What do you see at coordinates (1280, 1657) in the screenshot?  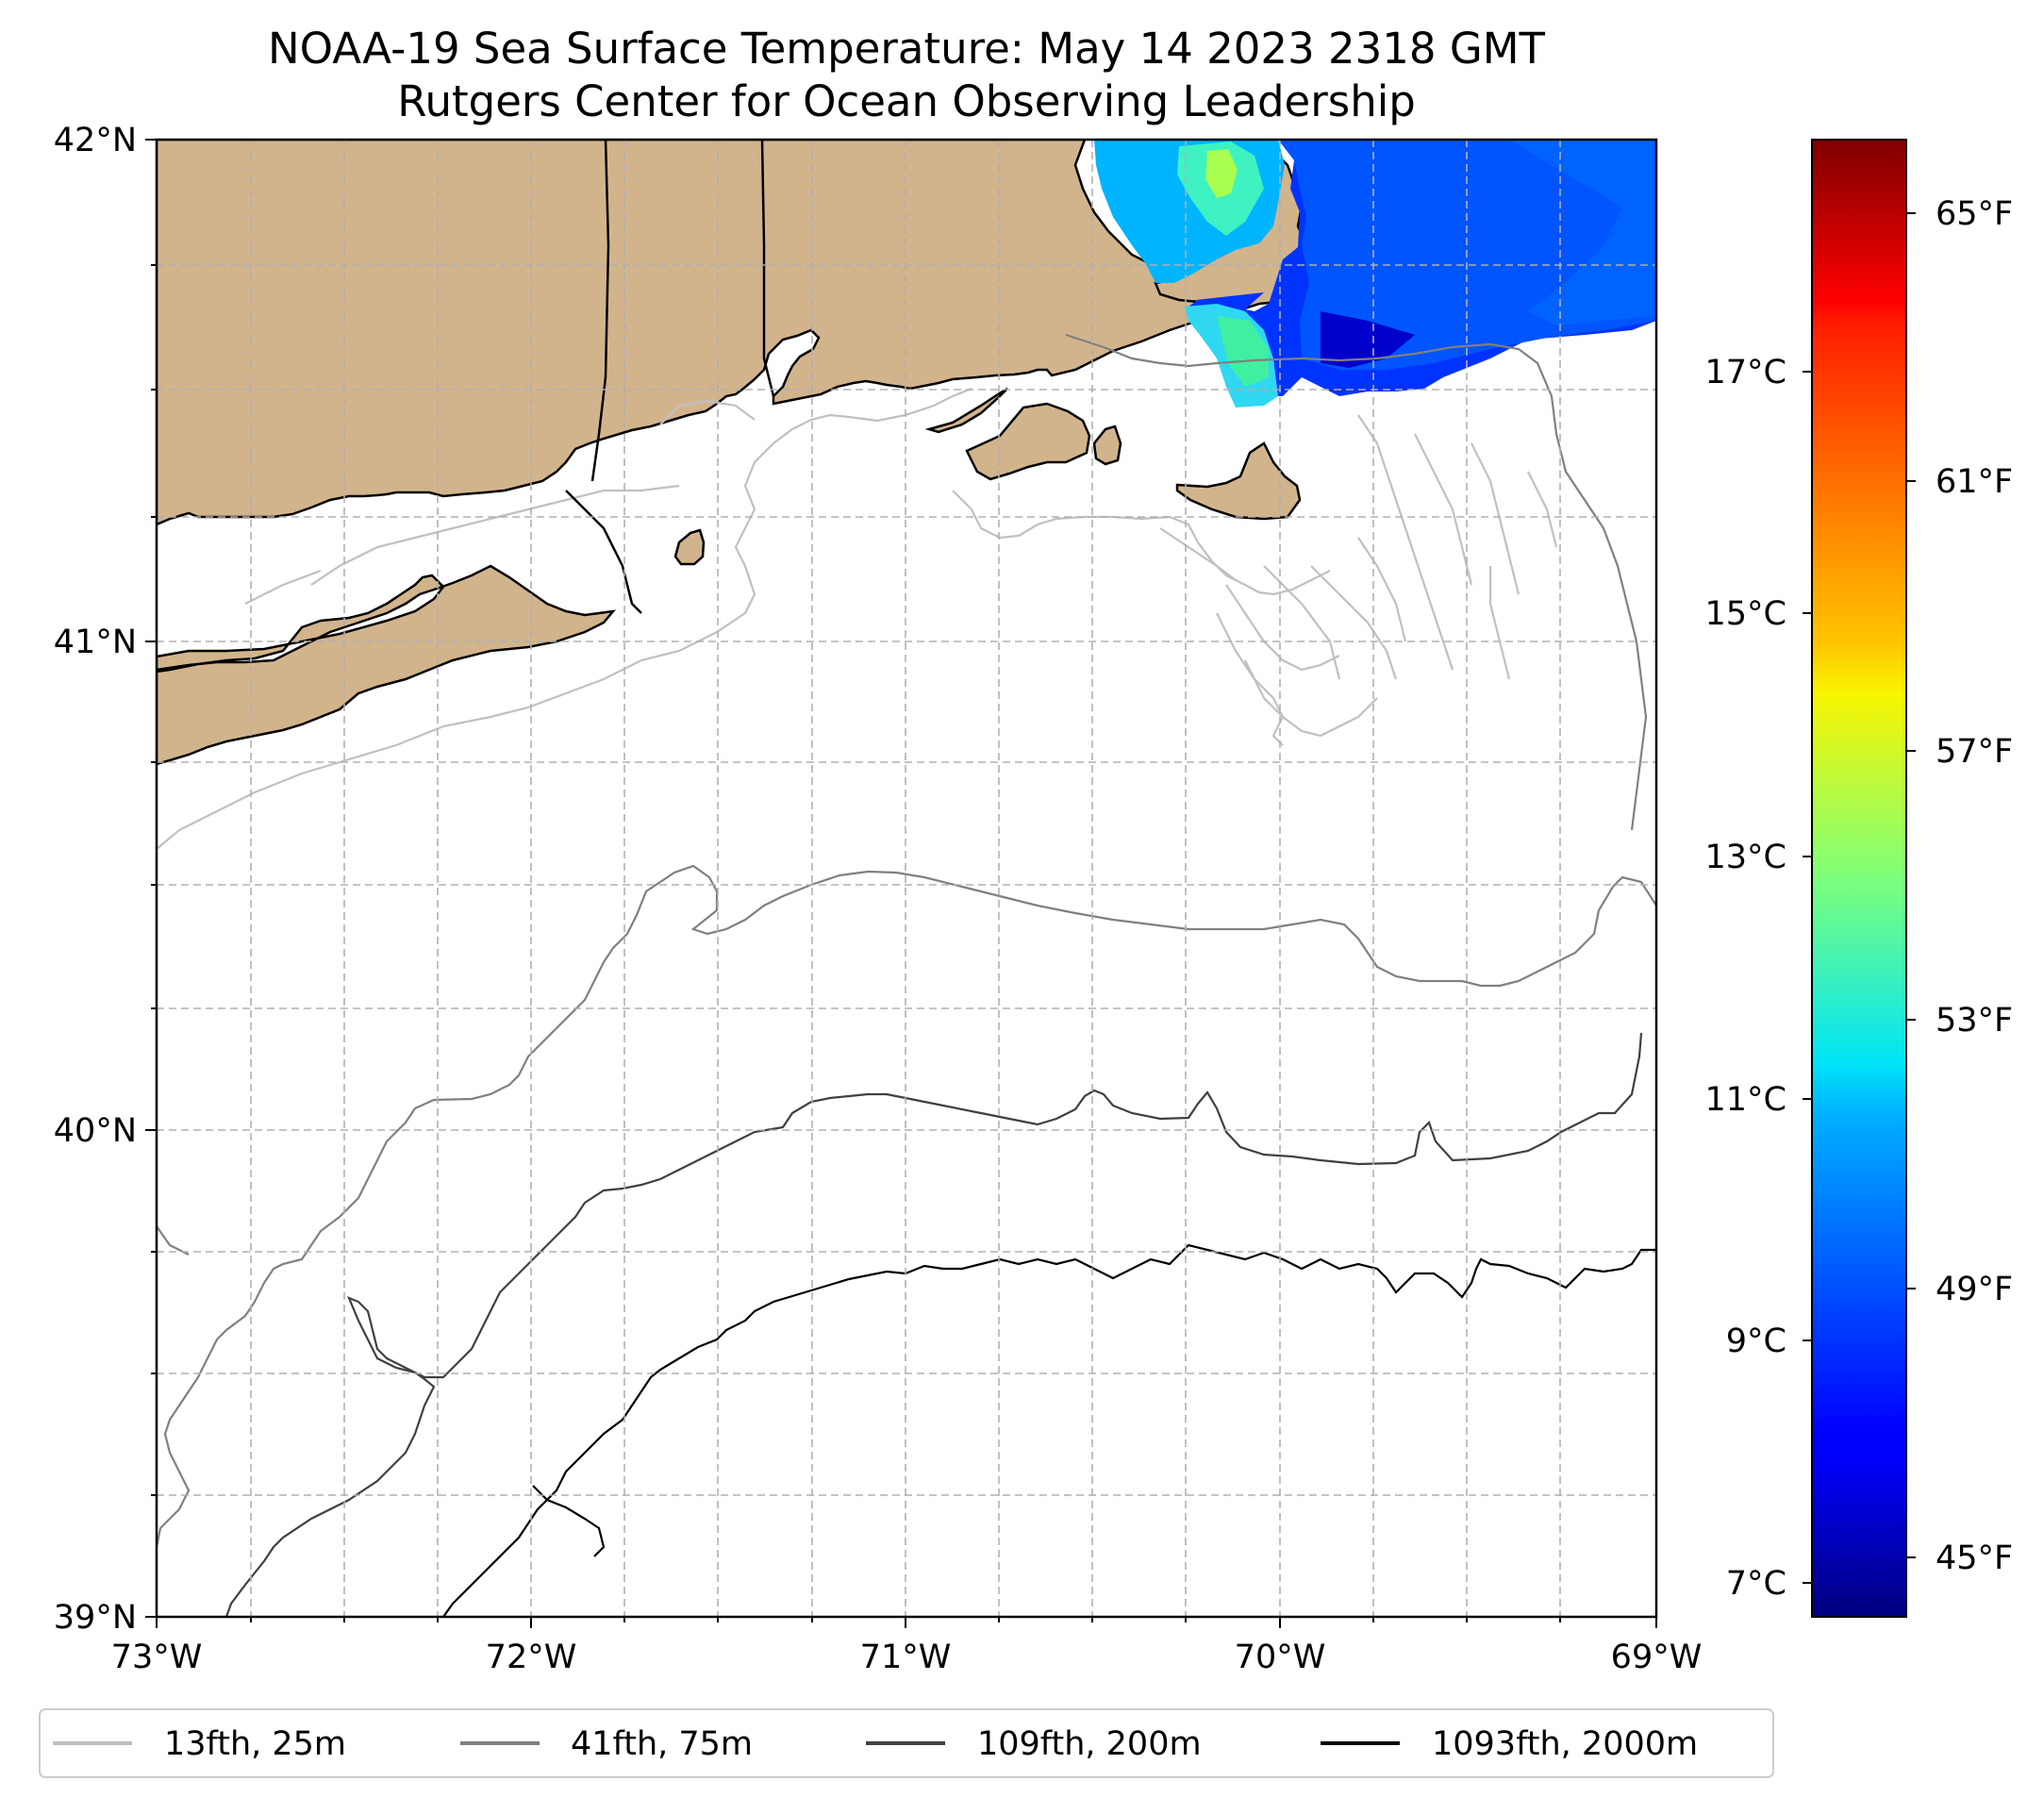 I see `lon-label-70w: 70°W` at bounding box center [1280, 1657].